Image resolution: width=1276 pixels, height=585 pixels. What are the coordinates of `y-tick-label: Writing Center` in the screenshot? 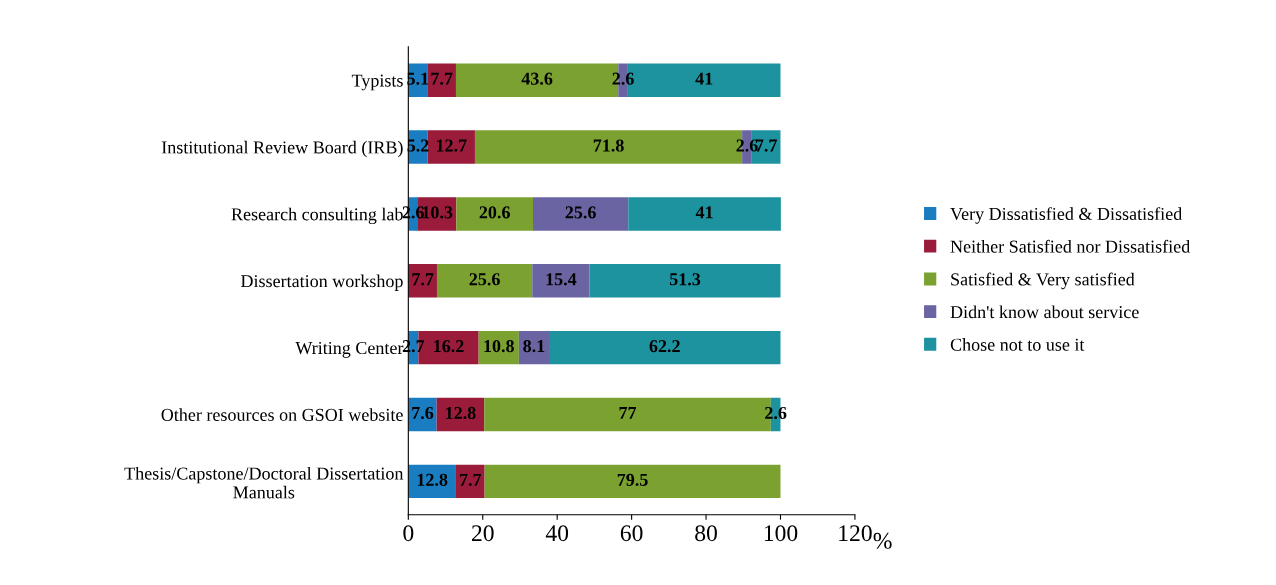 It's located at (349, 349).